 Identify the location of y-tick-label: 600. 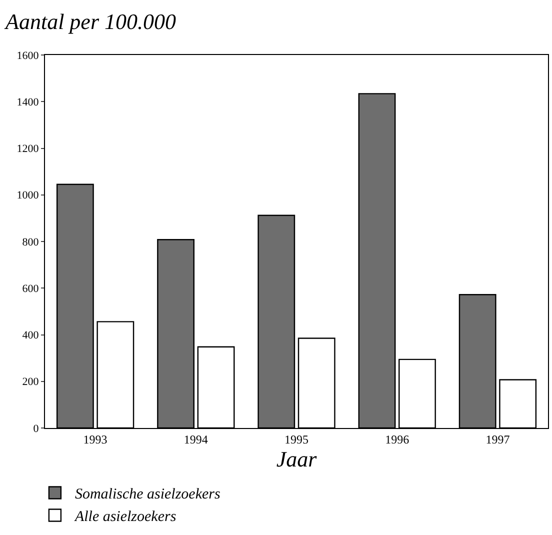
(31, 288).